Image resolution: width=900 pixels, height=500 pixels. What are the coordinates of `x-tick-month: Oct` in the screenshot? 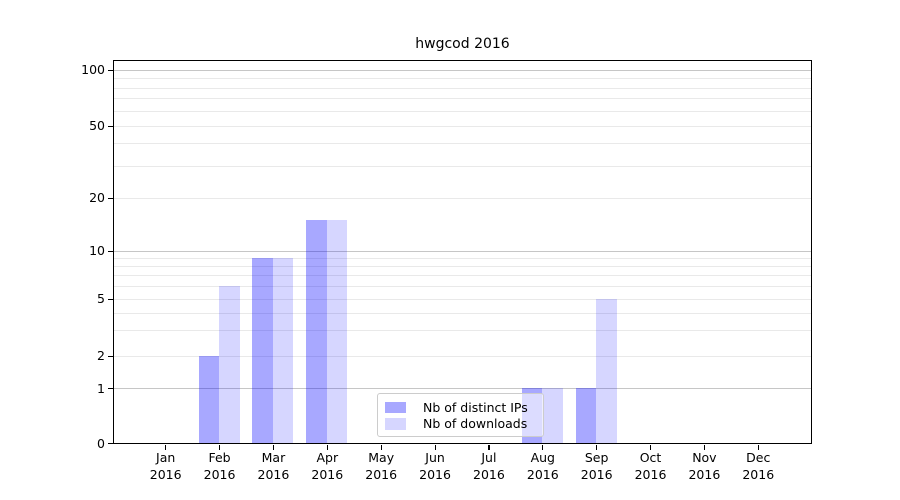 It's located at (650, 457).